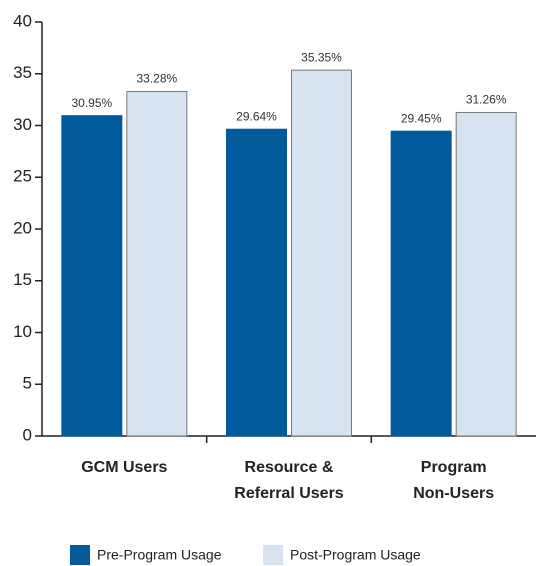  What do you see at coordinates (27, 383) in the screenshot?
I see `y-tick-label: 5` at bounding box center [27, 383].